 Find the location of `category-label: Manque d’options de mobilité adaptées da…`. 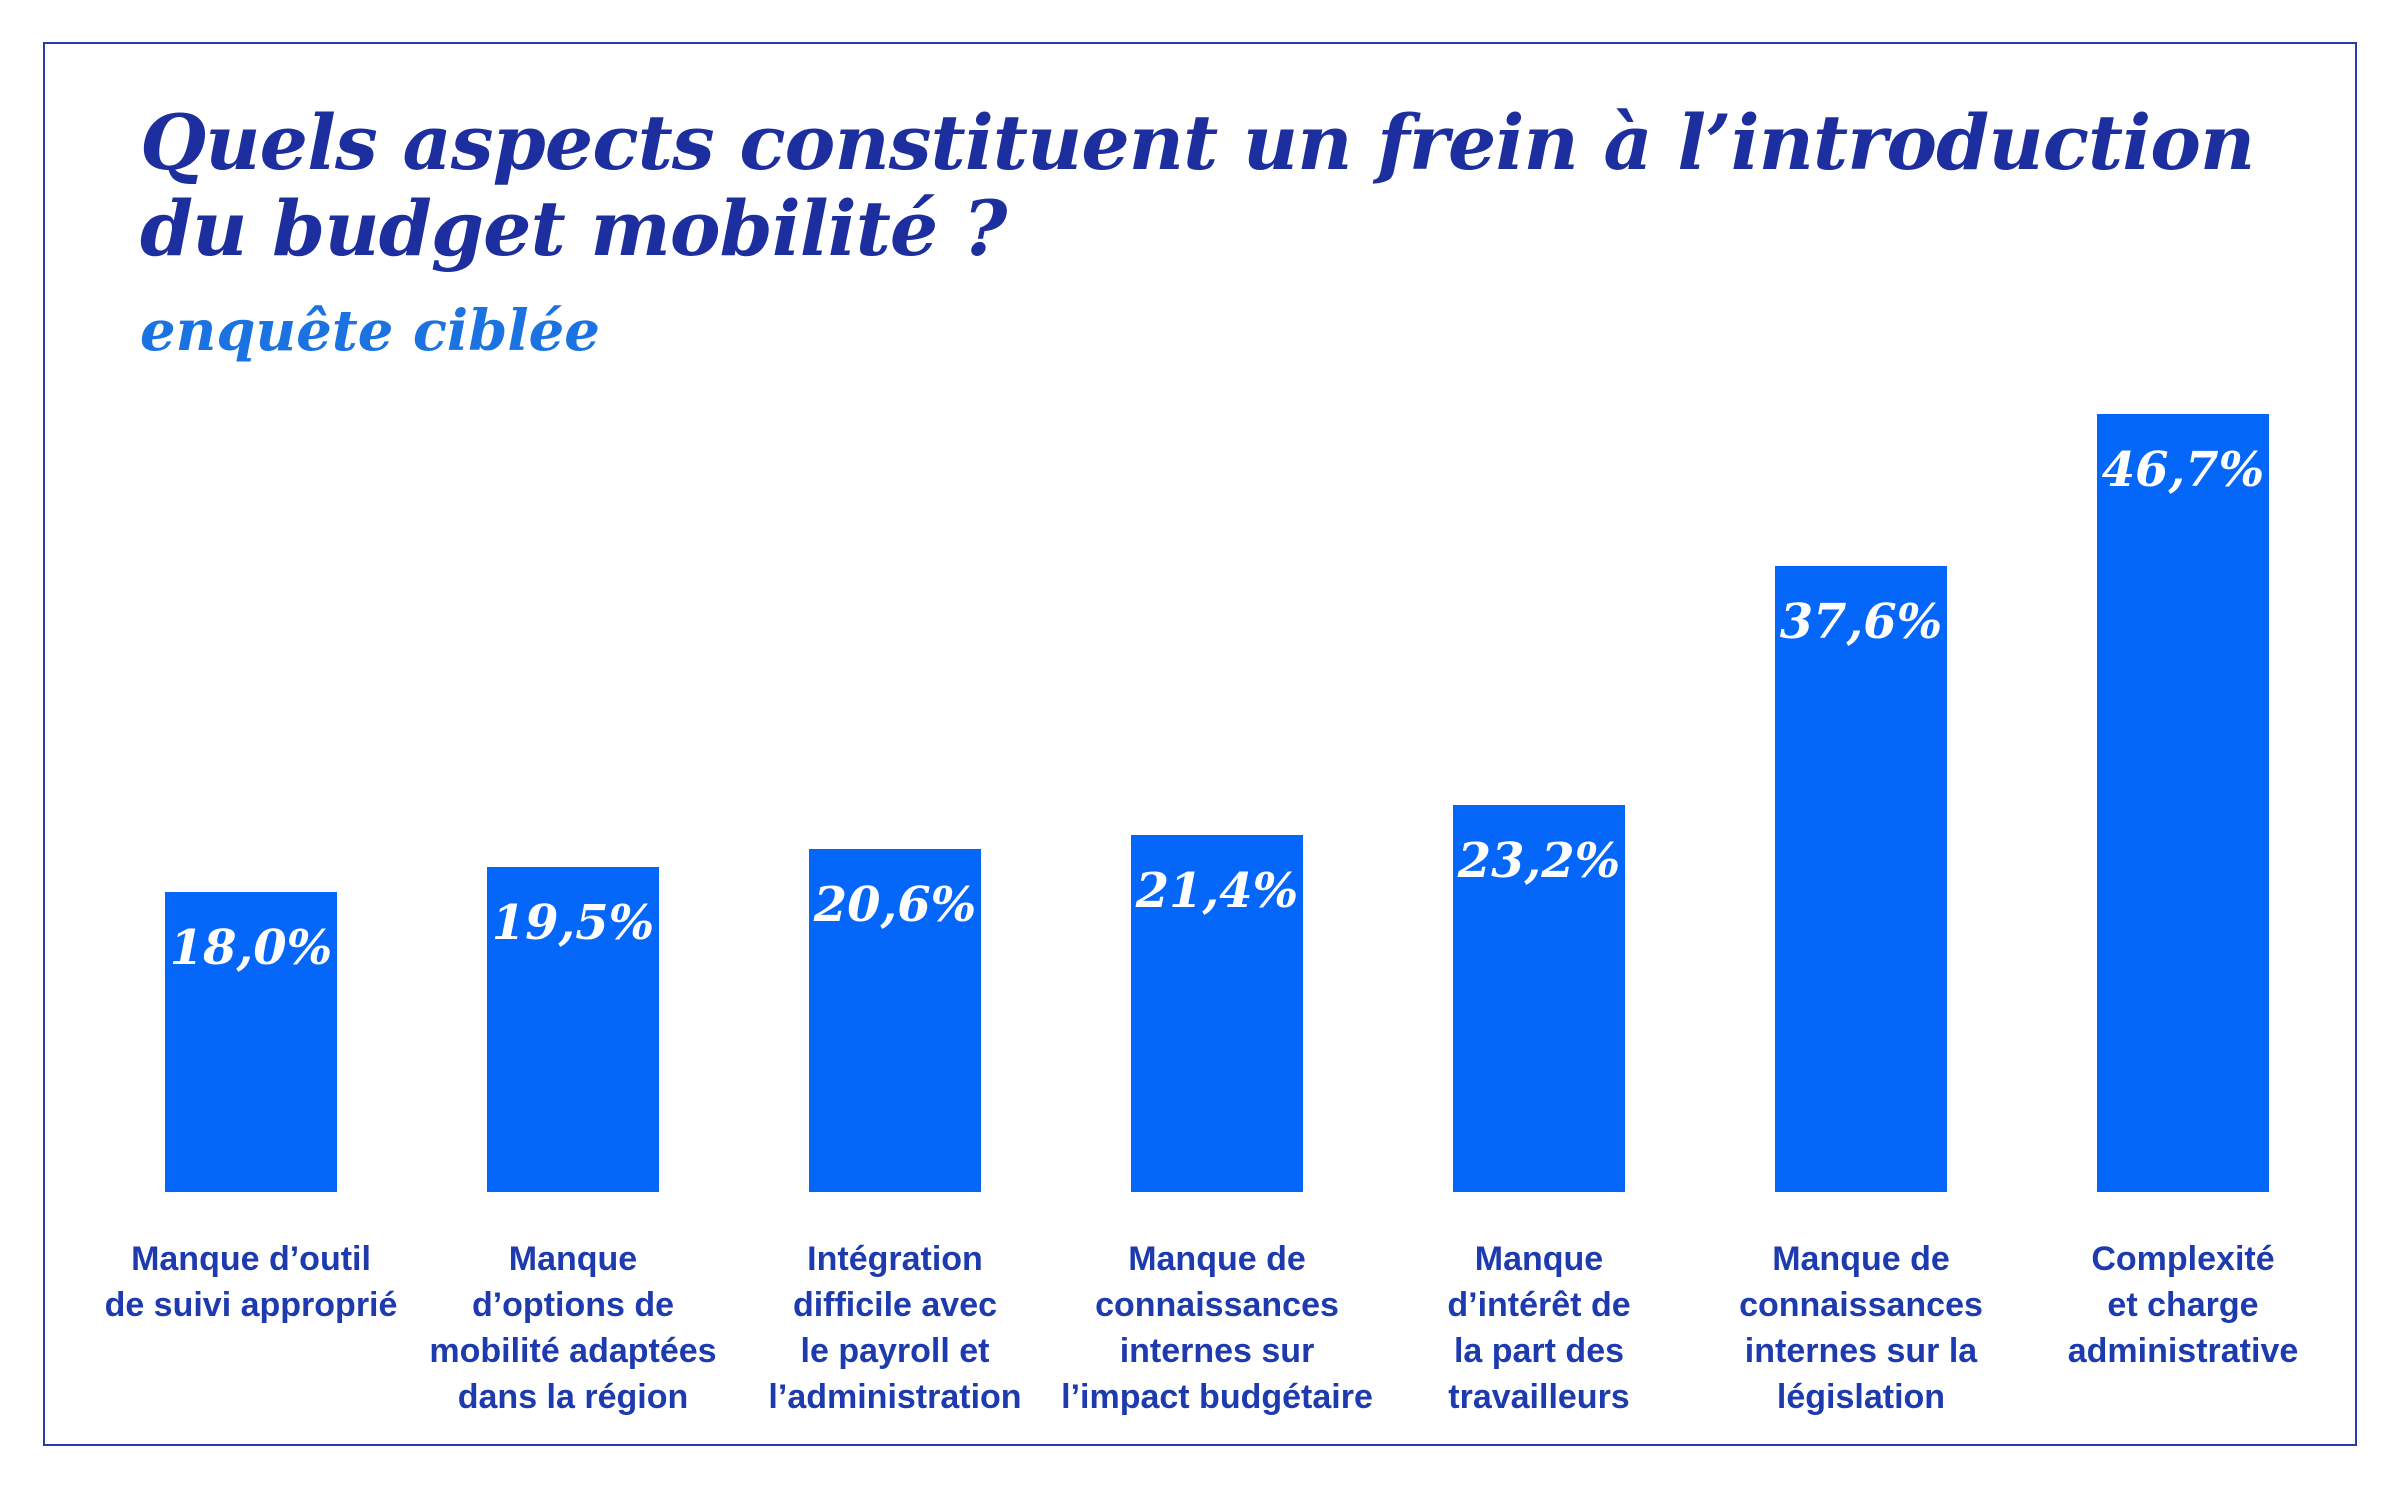

category-label: Manque d’options de mobilité adaptées da… is located at coordinates (573, 1328).